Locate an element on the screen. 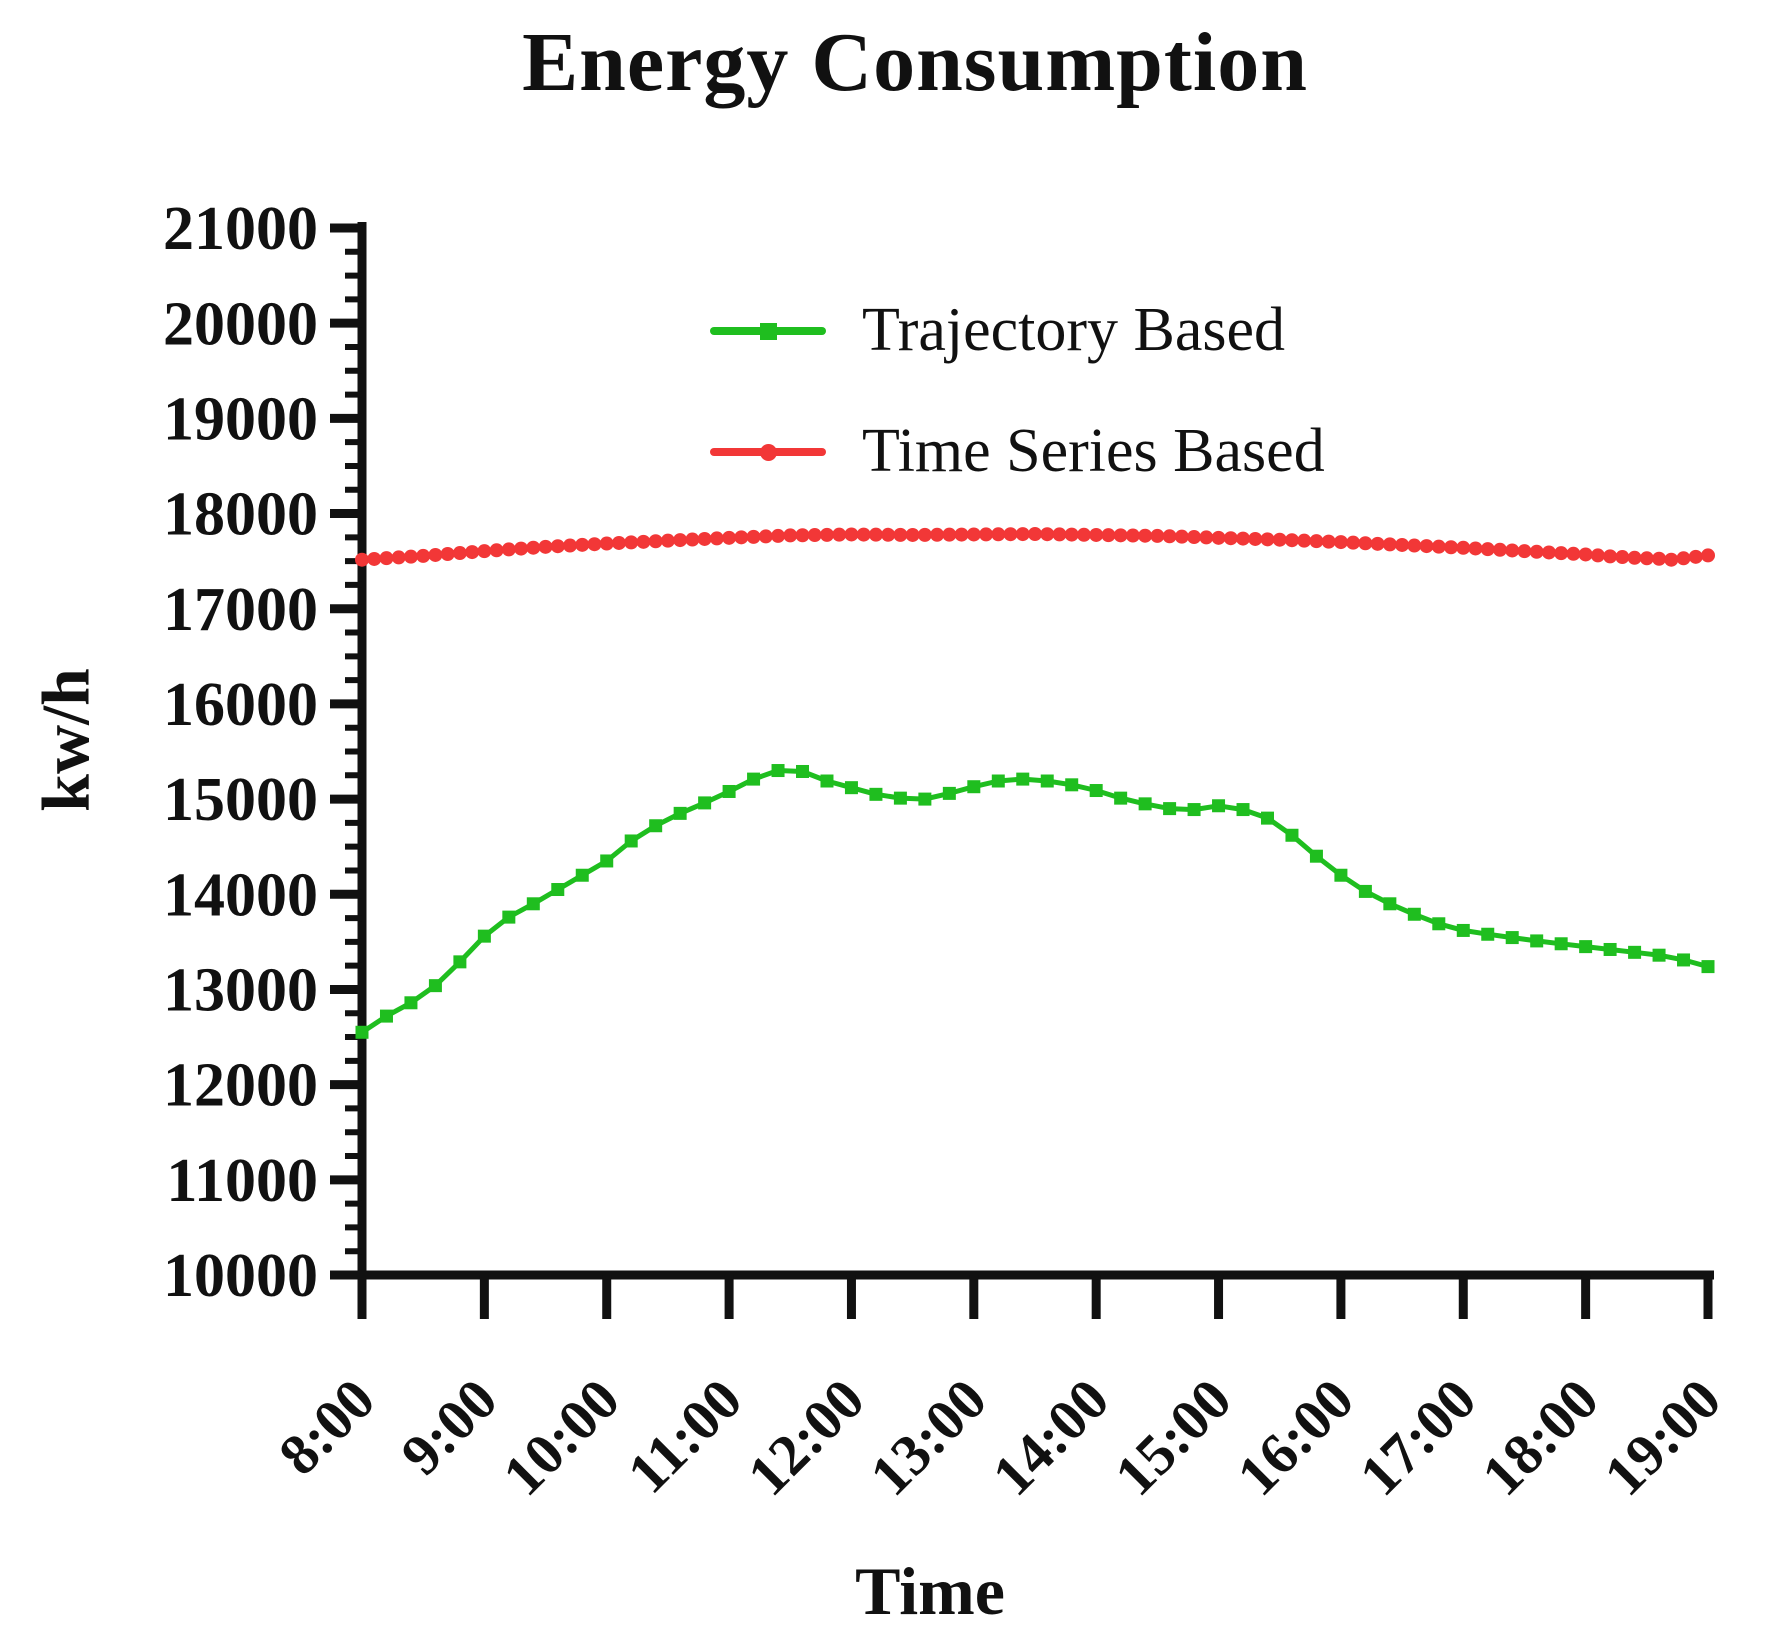 This screenshot has width=1772, height=1648. x-tick-label: 9:00 is located at coordinates (448, 1426).